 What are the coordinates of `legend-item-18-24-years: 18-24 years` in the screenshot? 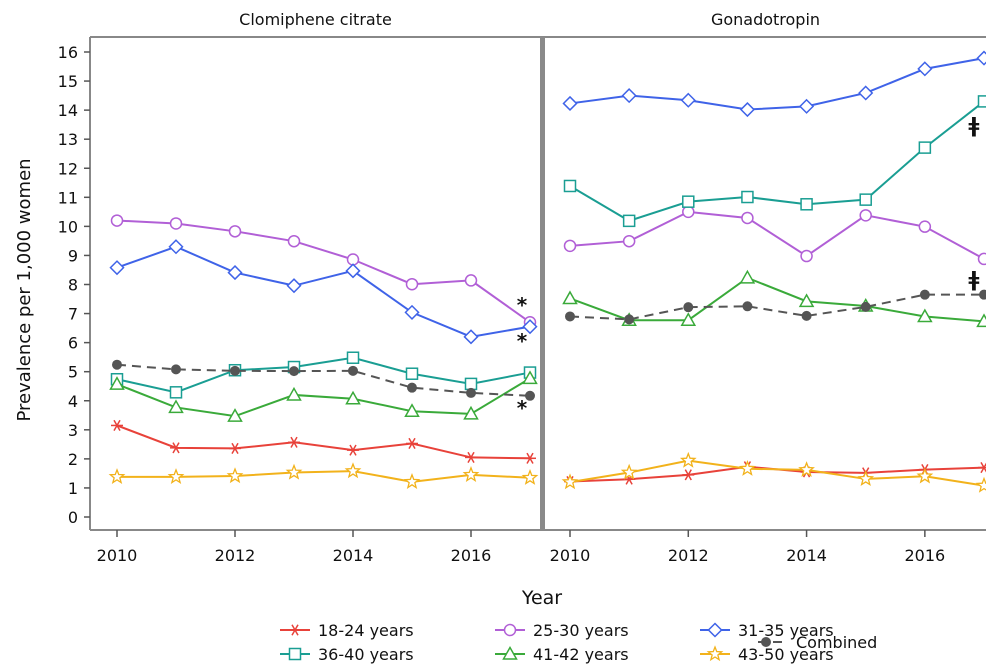 It's located at (347, 630).